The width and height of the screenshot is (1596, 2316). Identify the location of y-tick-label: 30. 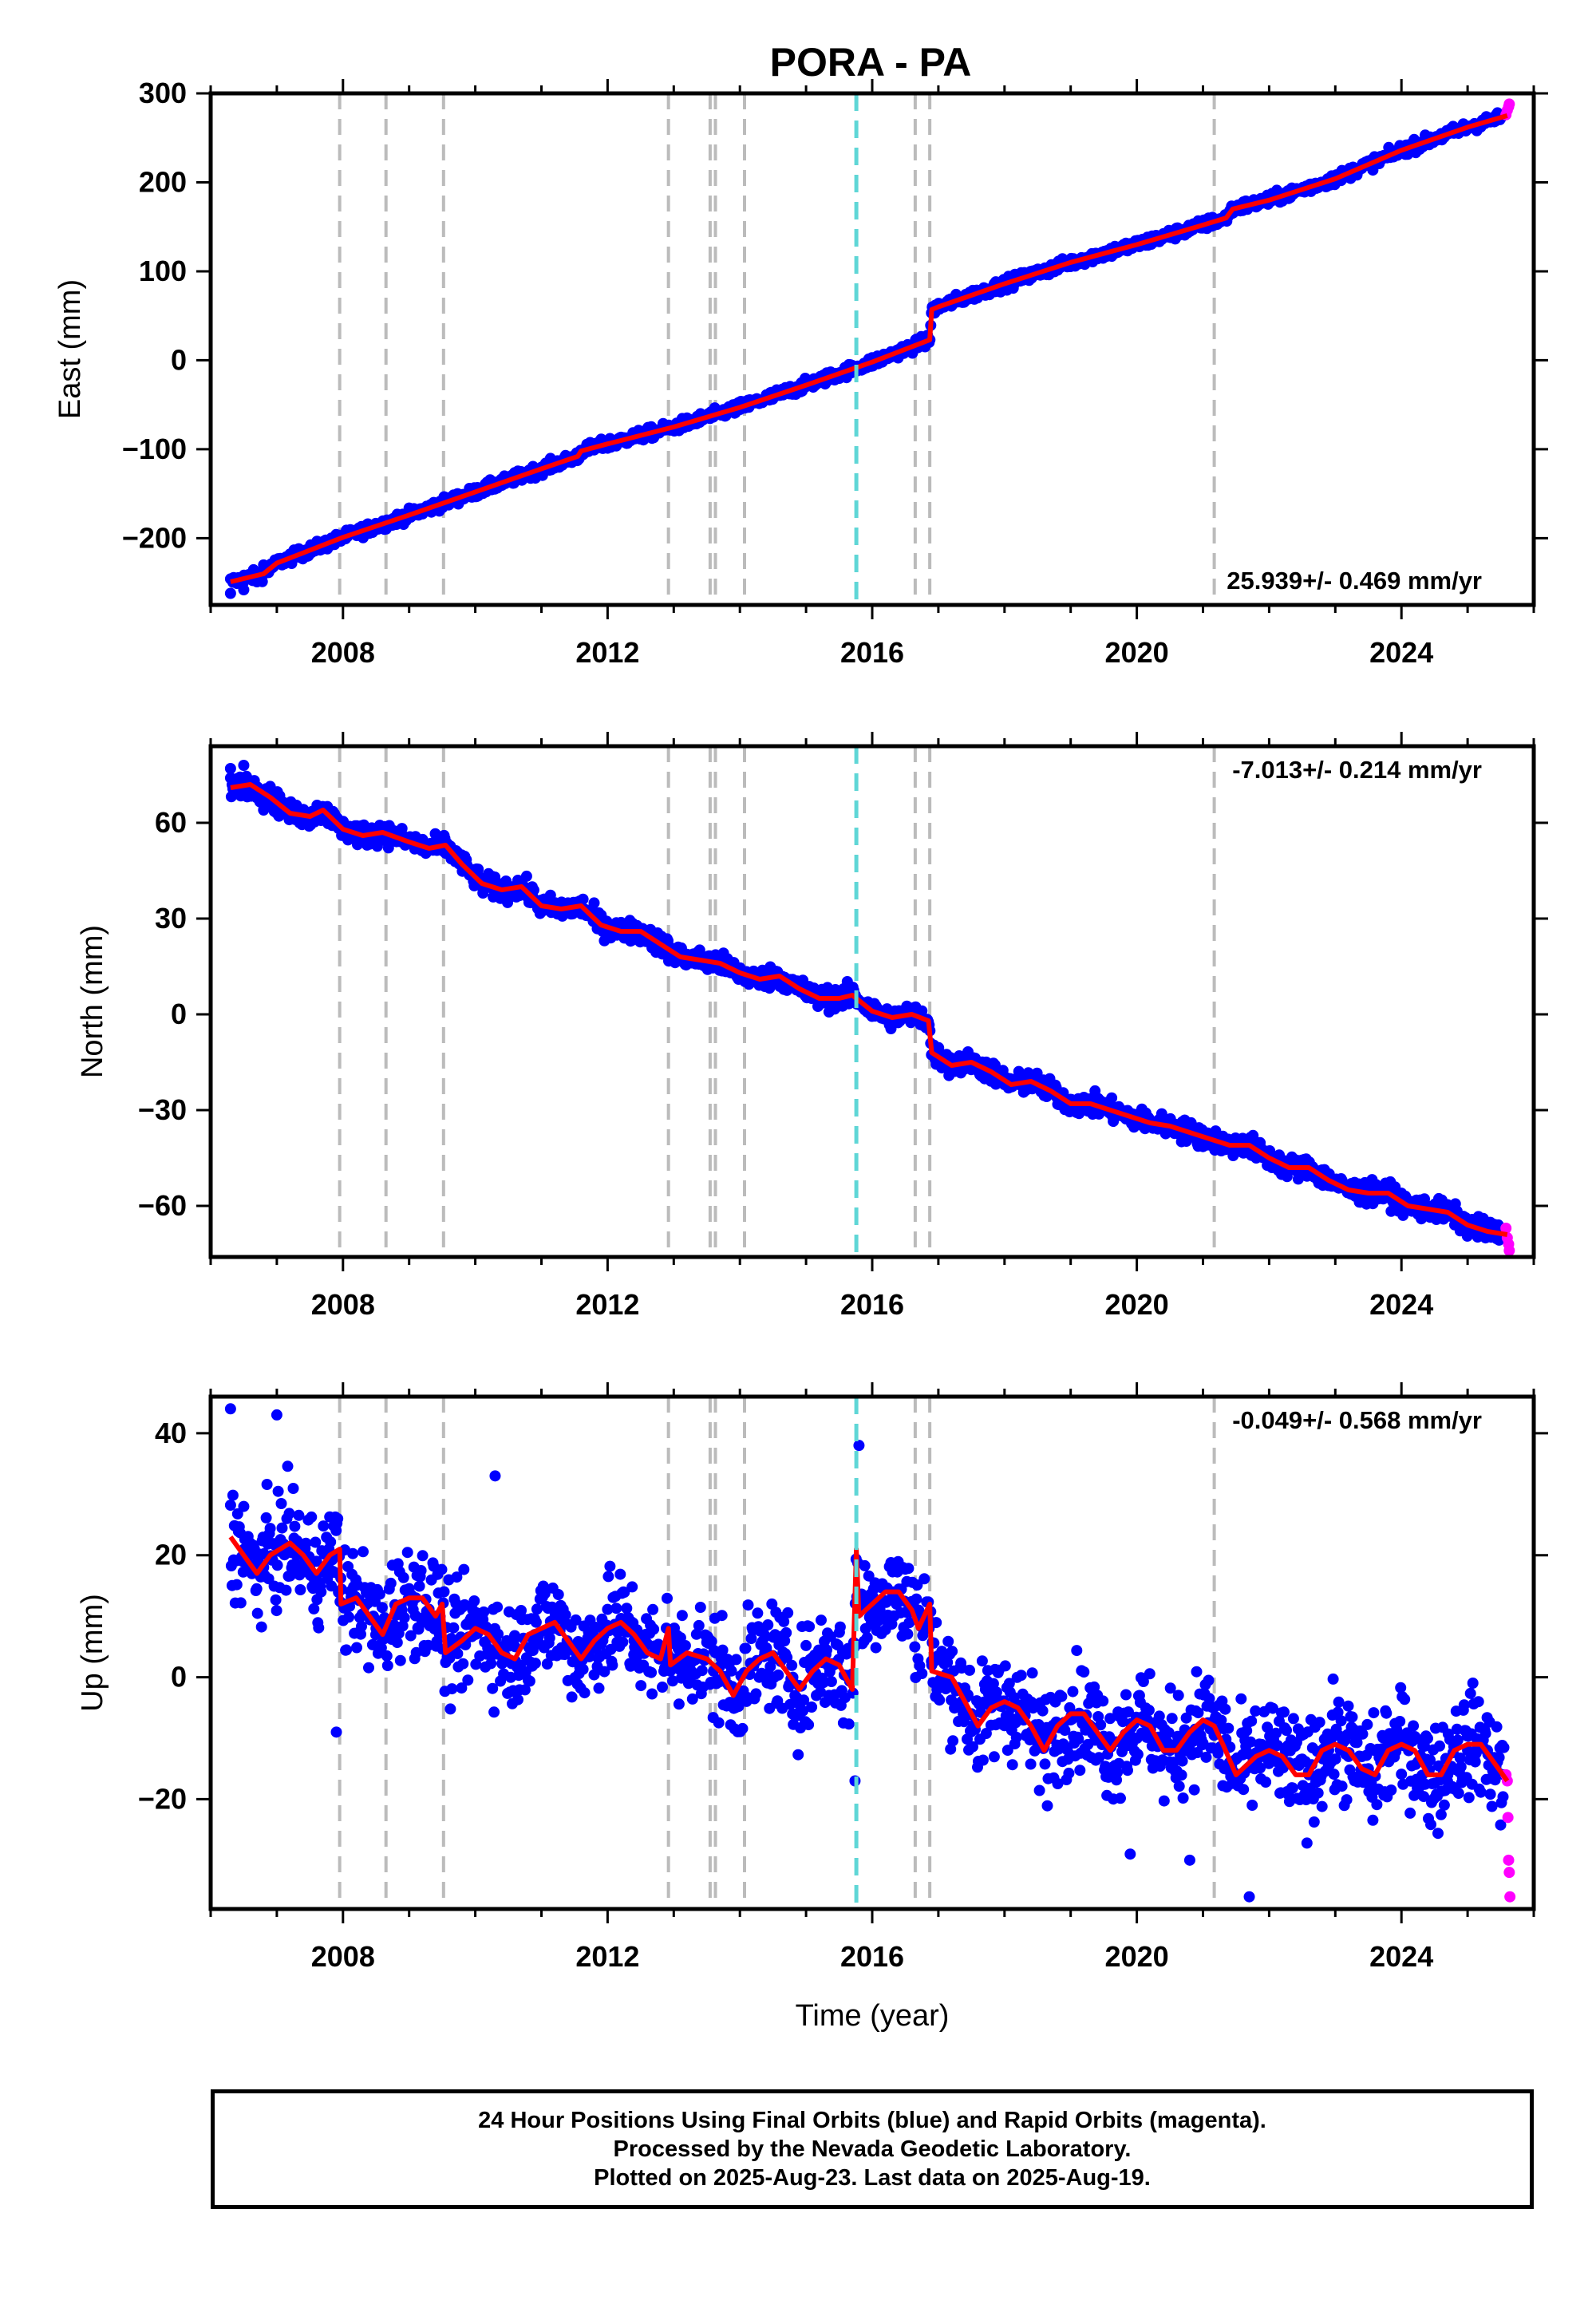
(171, 918).